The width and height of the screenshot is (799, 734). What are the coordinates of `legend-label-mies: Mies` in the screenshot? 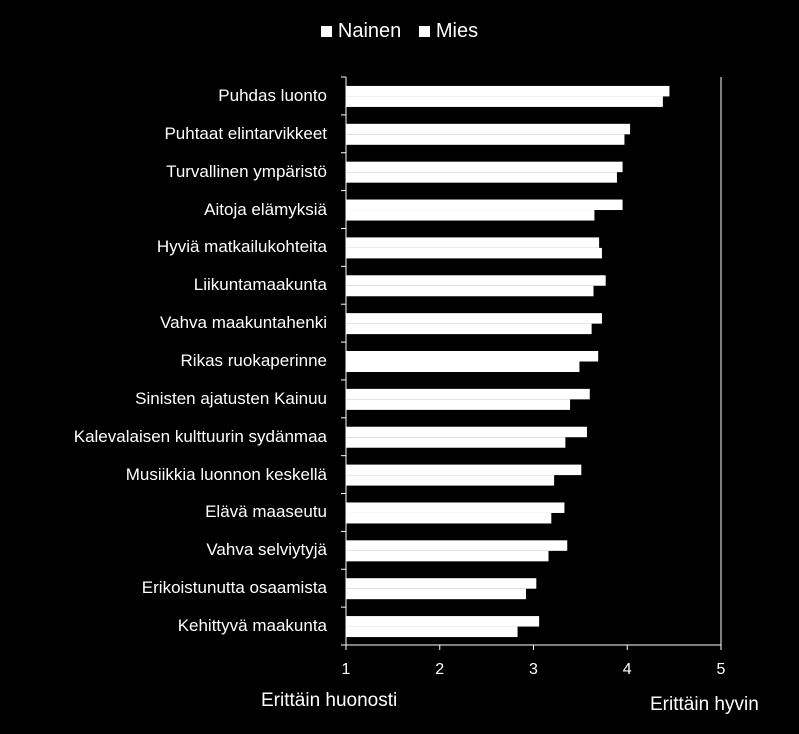 It's located at (457, 31).